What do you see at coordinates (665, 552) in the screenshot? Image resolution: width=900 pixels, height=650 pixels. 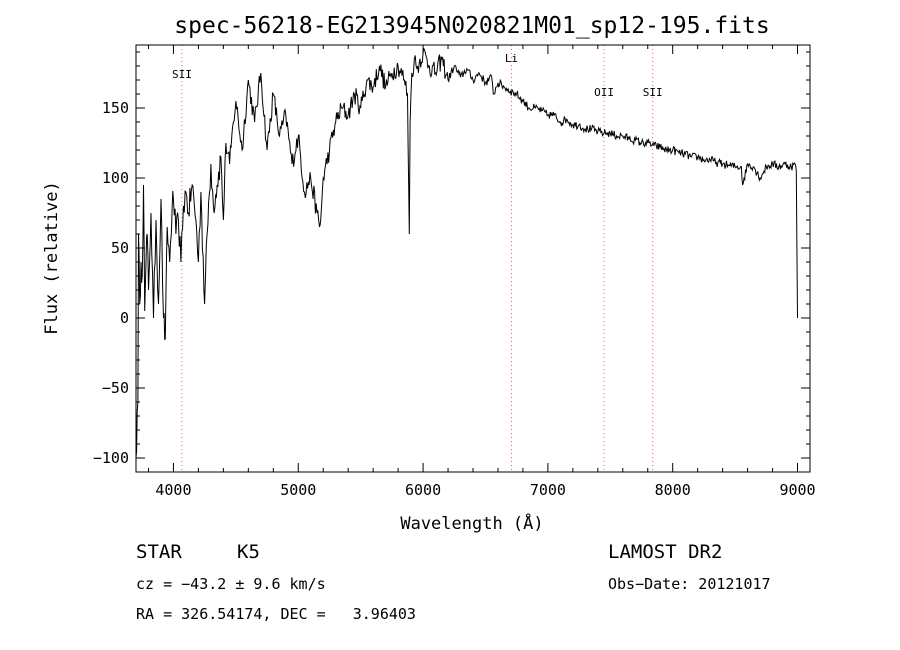 I see `survey-name: LAMOST DR2` at bounding box center [665, 552].